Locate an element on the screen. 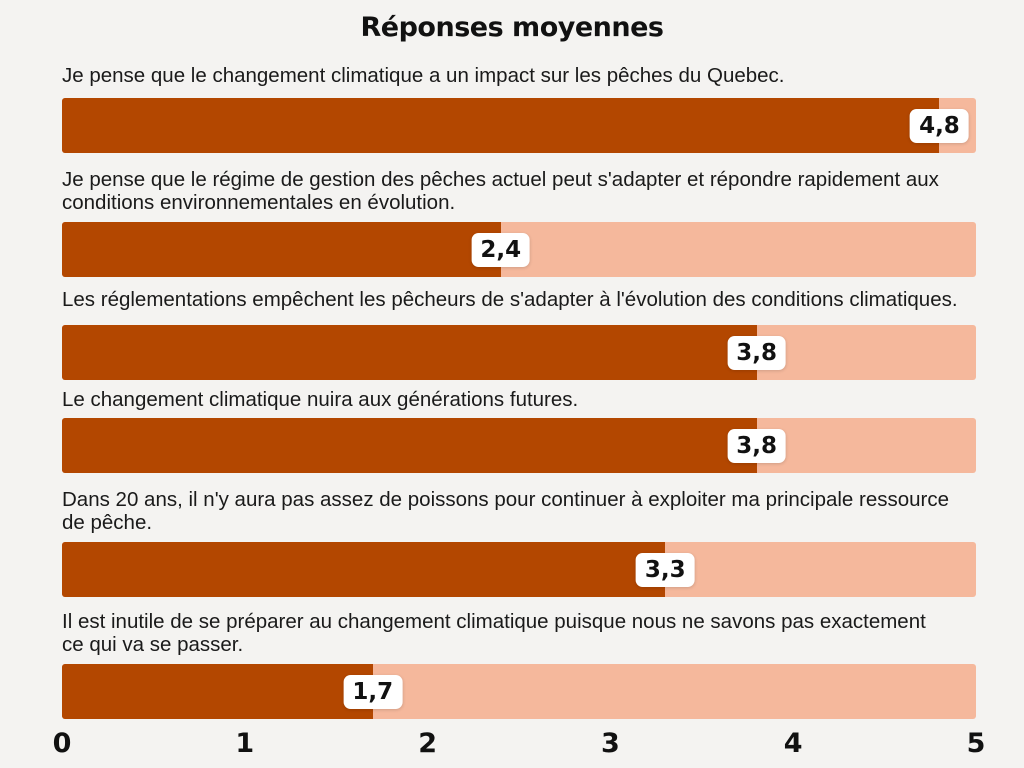  x-tick-label: 5 is located at coordinates (976, 743).